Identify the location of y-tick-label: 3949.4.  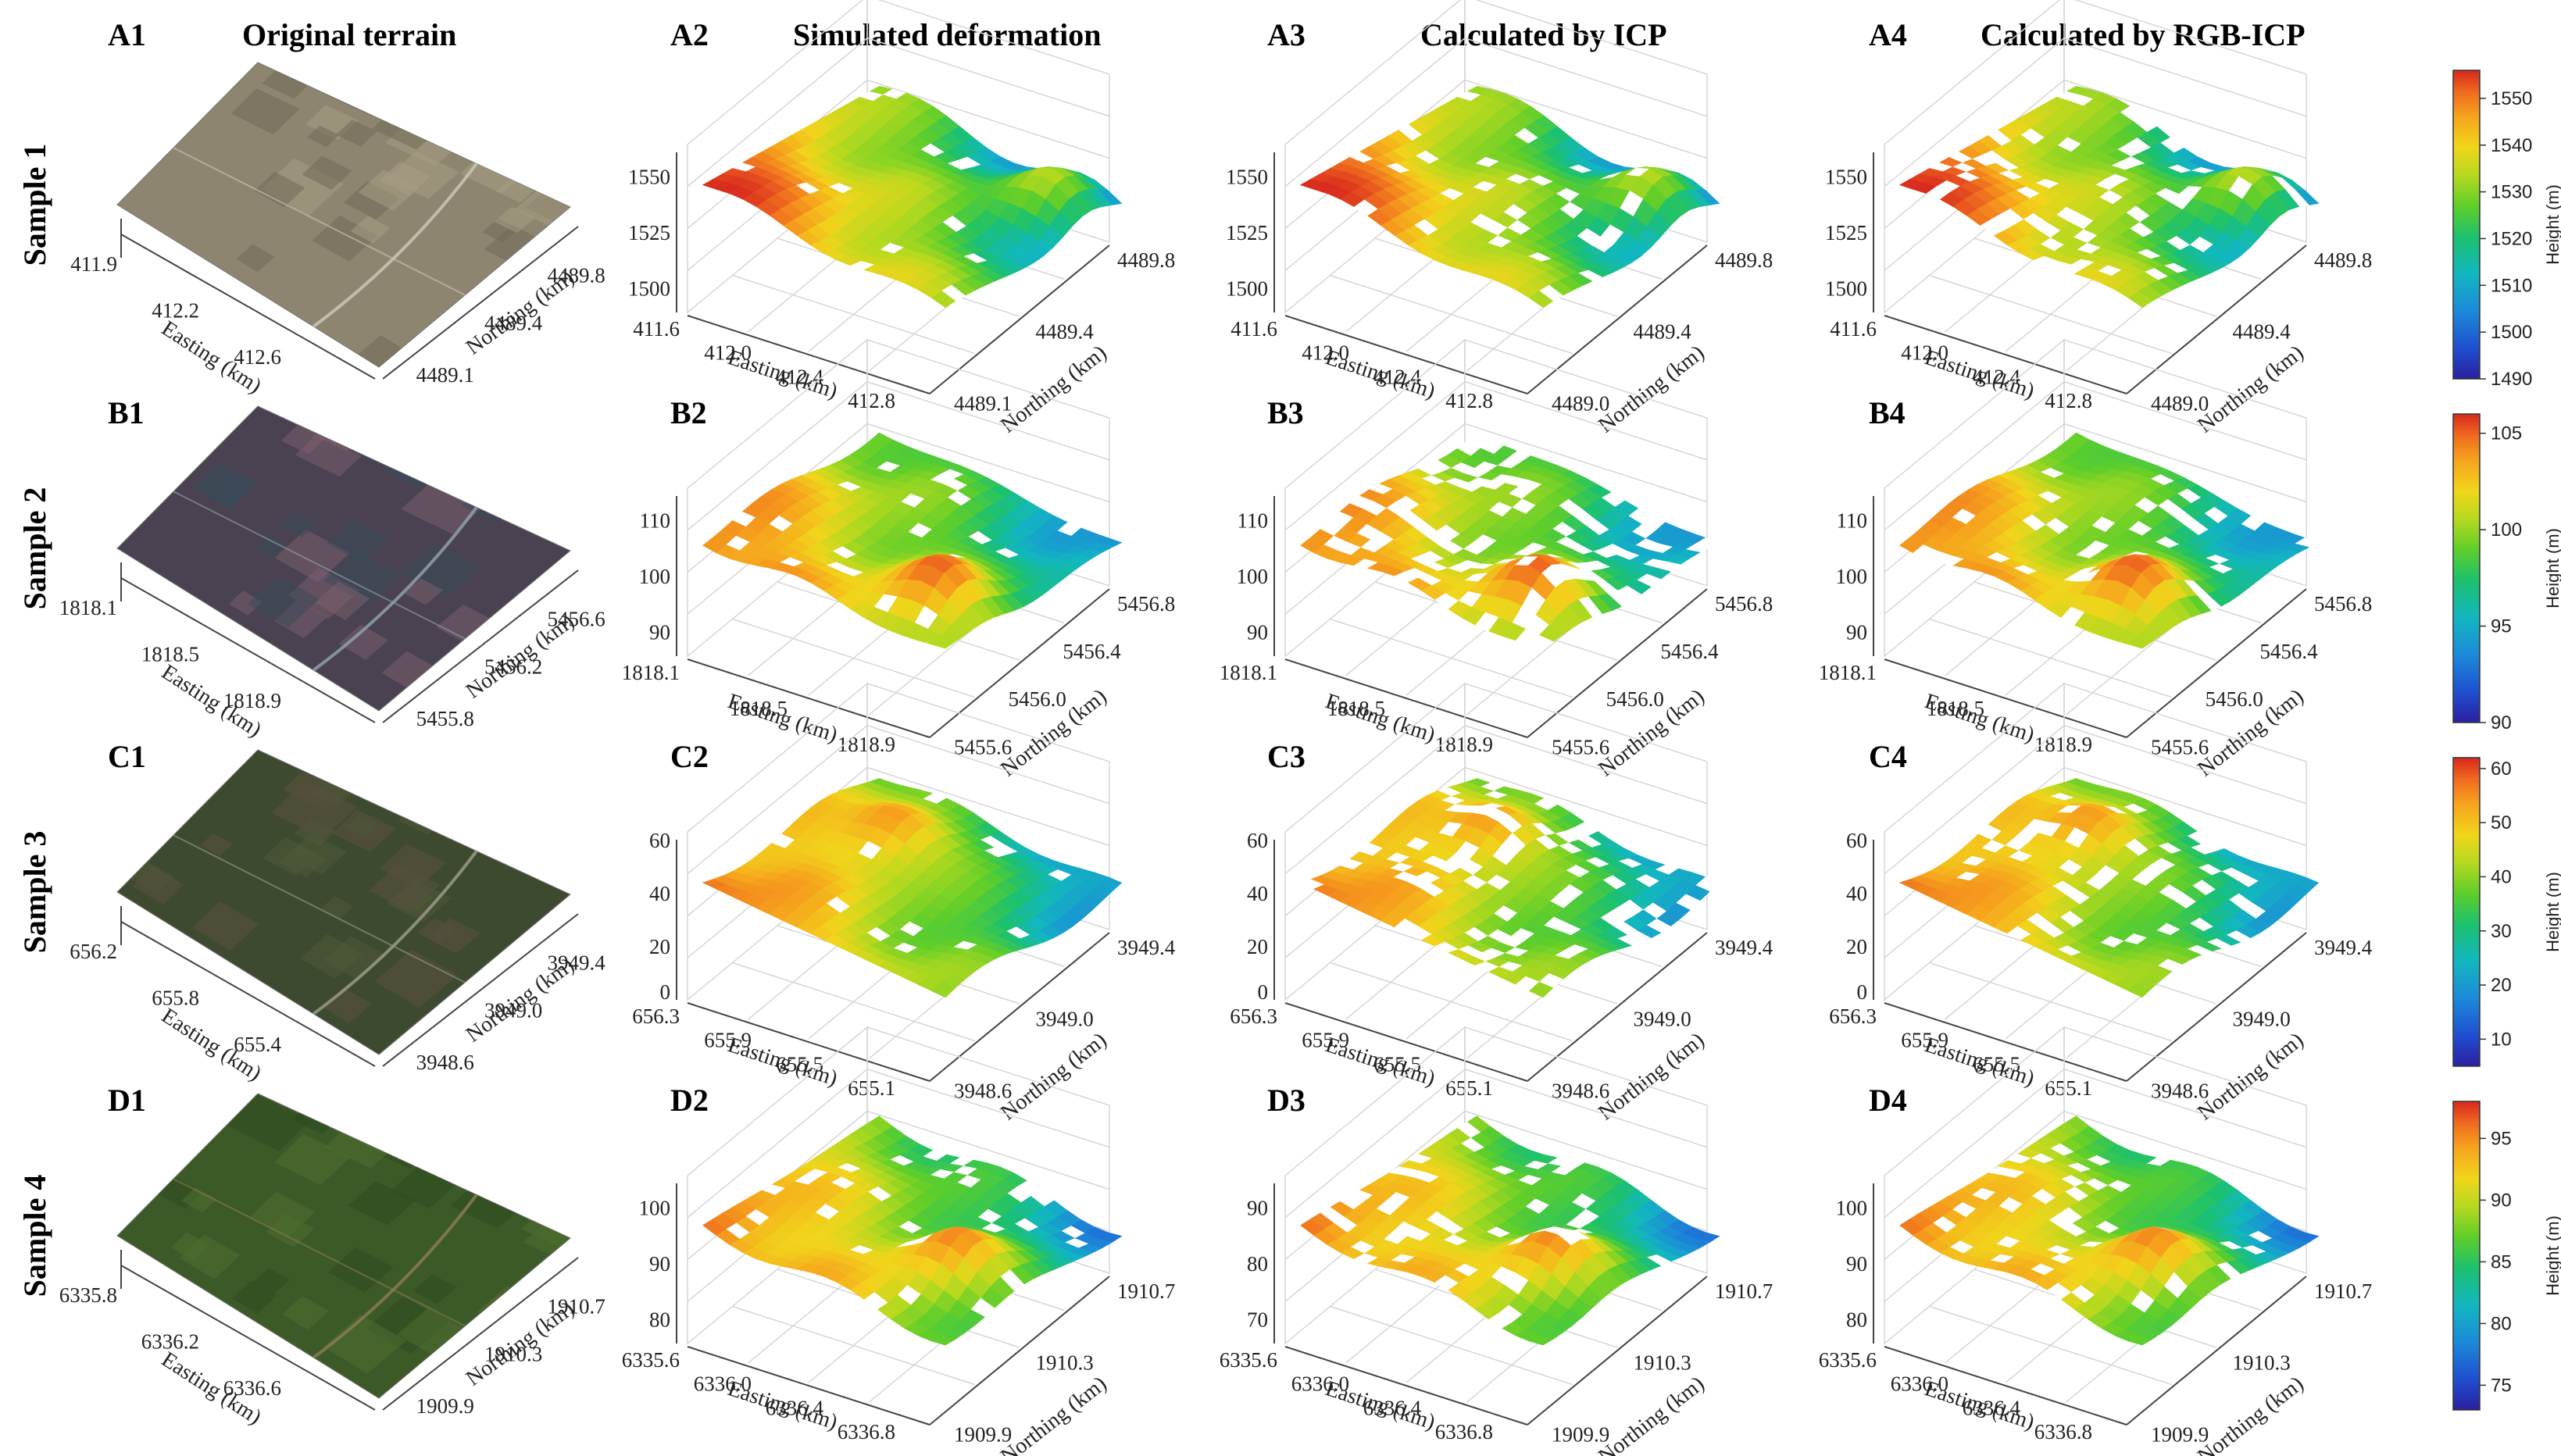
(2343, 947).